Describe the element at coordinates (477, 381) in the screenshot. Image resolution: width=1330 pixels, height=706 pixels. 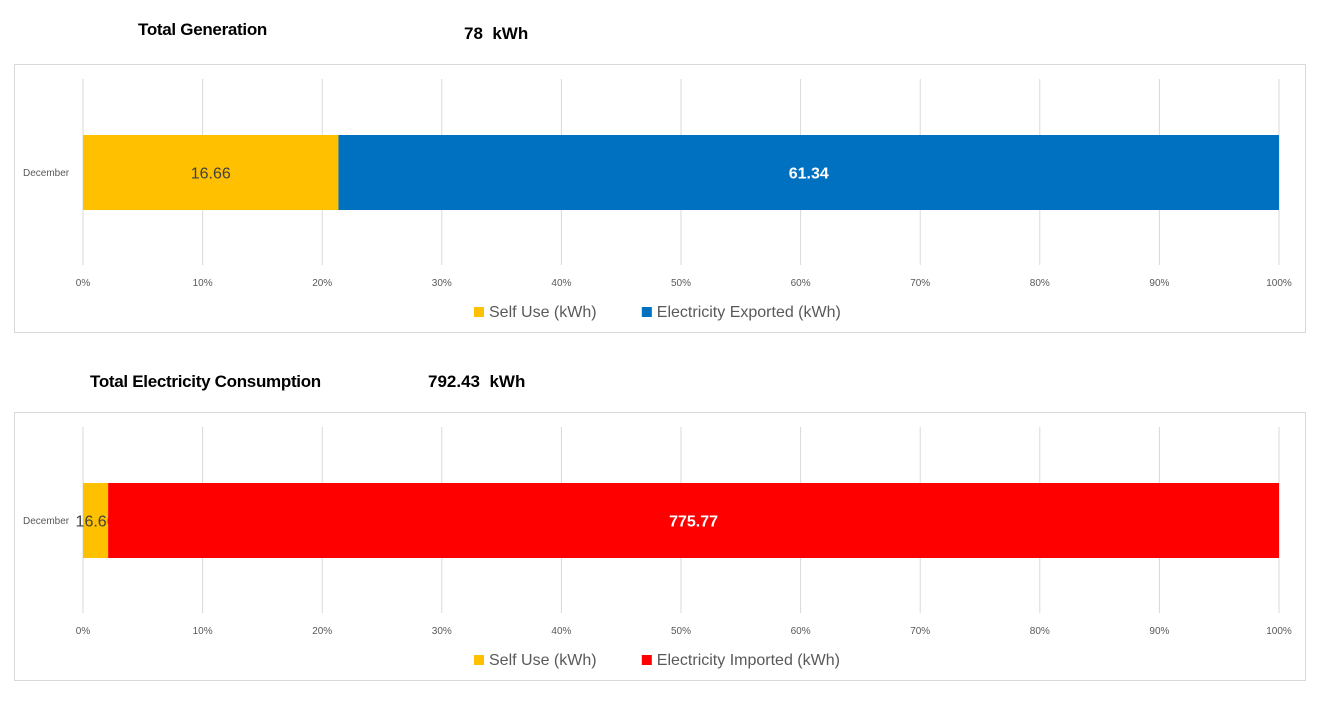
I see `consumption-total: 792.43 kWh` at that location.